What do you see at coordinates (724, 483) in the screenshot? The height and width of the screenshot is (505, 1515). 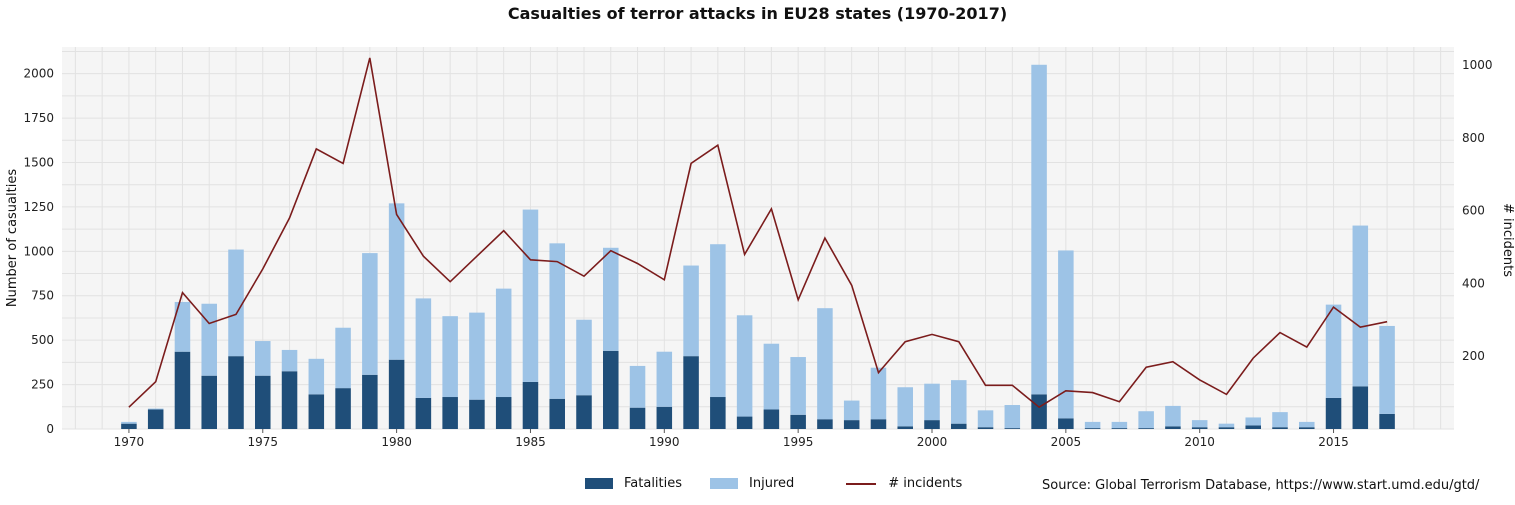 I see `legend-swatch-injured` at bounding box center [724, 483].